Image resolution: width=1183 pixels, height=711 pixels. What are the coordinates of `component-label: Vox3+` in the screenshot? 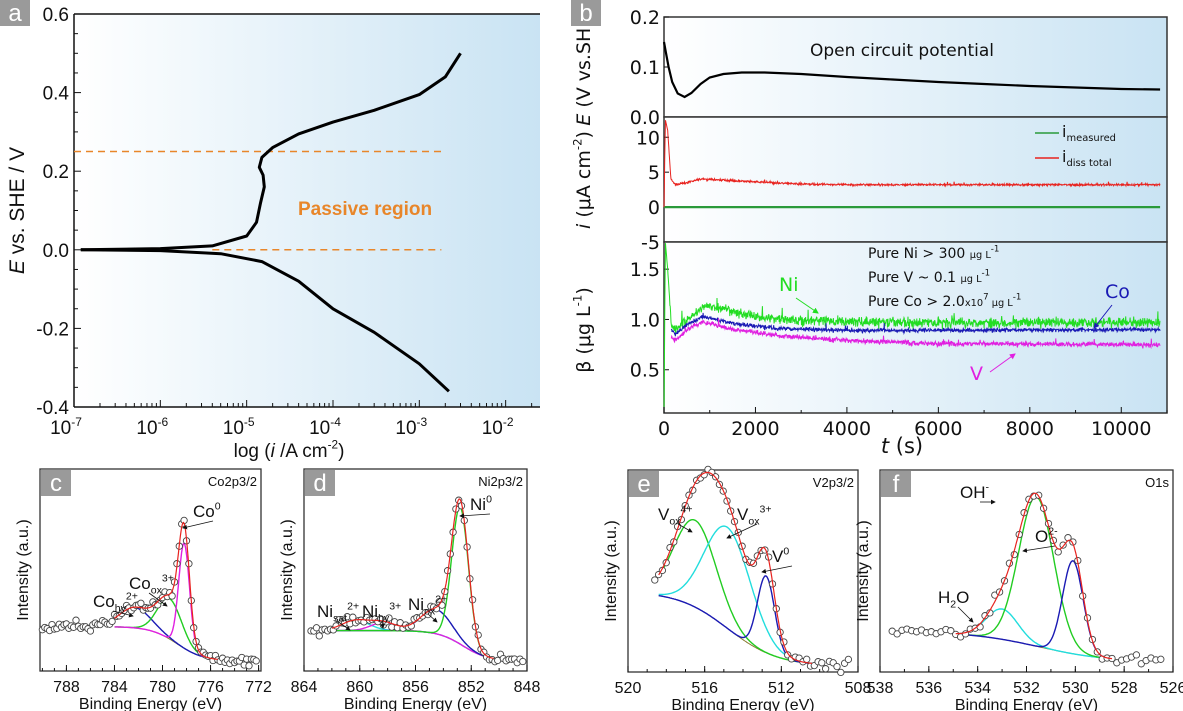 It's located at (754, 515).